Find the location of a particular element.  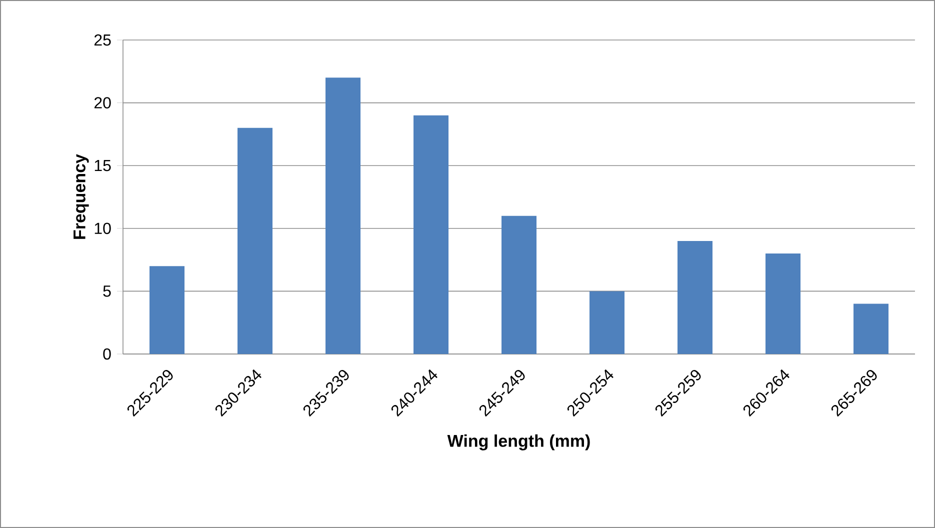

y-tick-label: 20 is located at coordinates (102, 102).